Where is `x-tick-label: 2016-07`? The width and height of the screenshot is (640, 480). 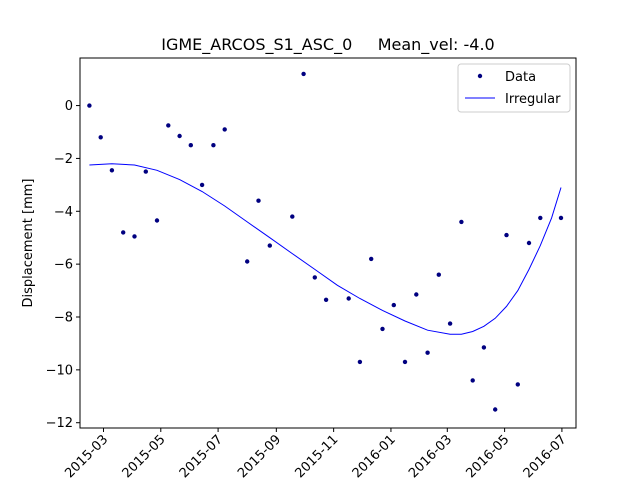 x-tick-label: 2016-07 is located at coordinates (545, 456).